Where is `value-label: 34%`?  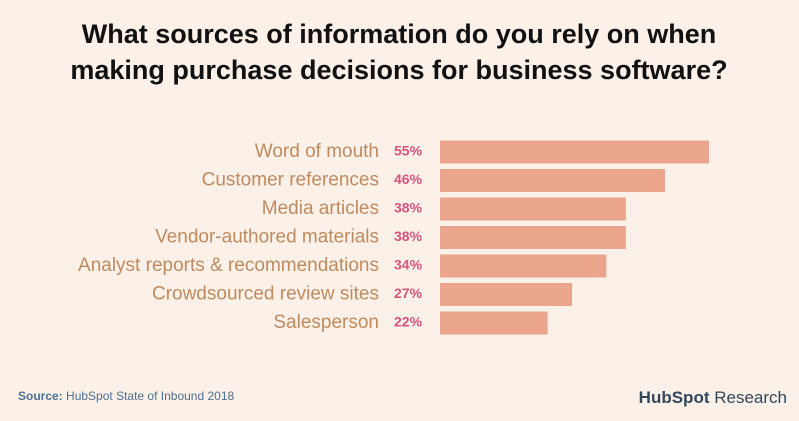
value-label: 34% is located at coordinates (408, 265).